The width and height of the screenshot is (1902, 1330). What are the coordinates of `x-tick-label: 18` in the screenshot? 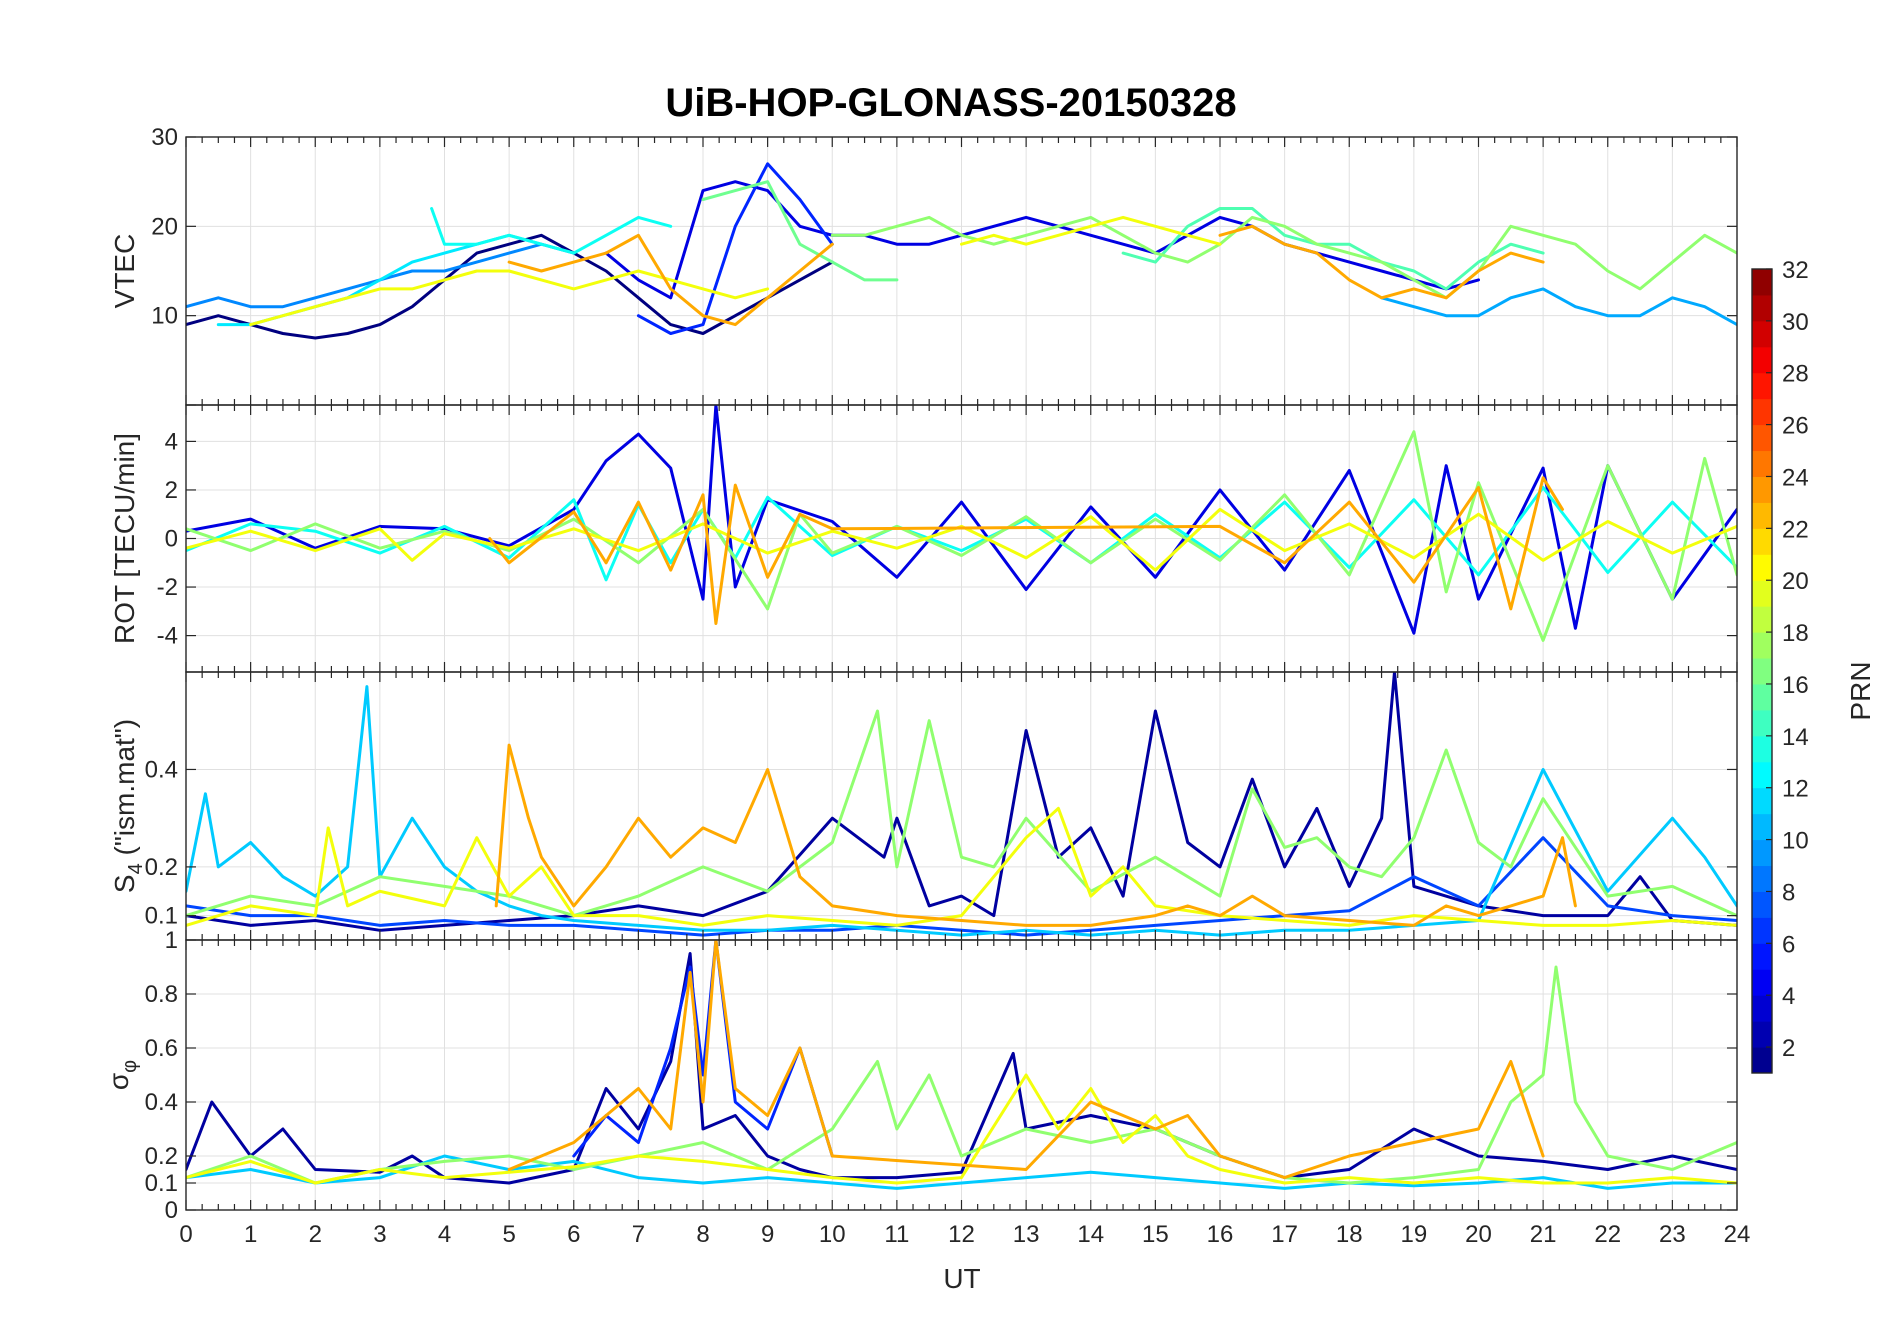 It's located at (1349, 1234).